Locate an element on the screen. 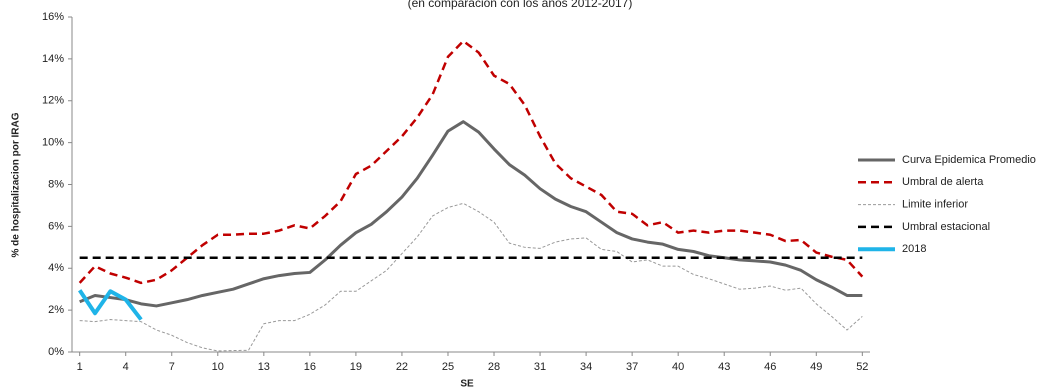 This screenshot has height=392, width=1037. x-tick-label: 52 is located at coordinates (862, 367).